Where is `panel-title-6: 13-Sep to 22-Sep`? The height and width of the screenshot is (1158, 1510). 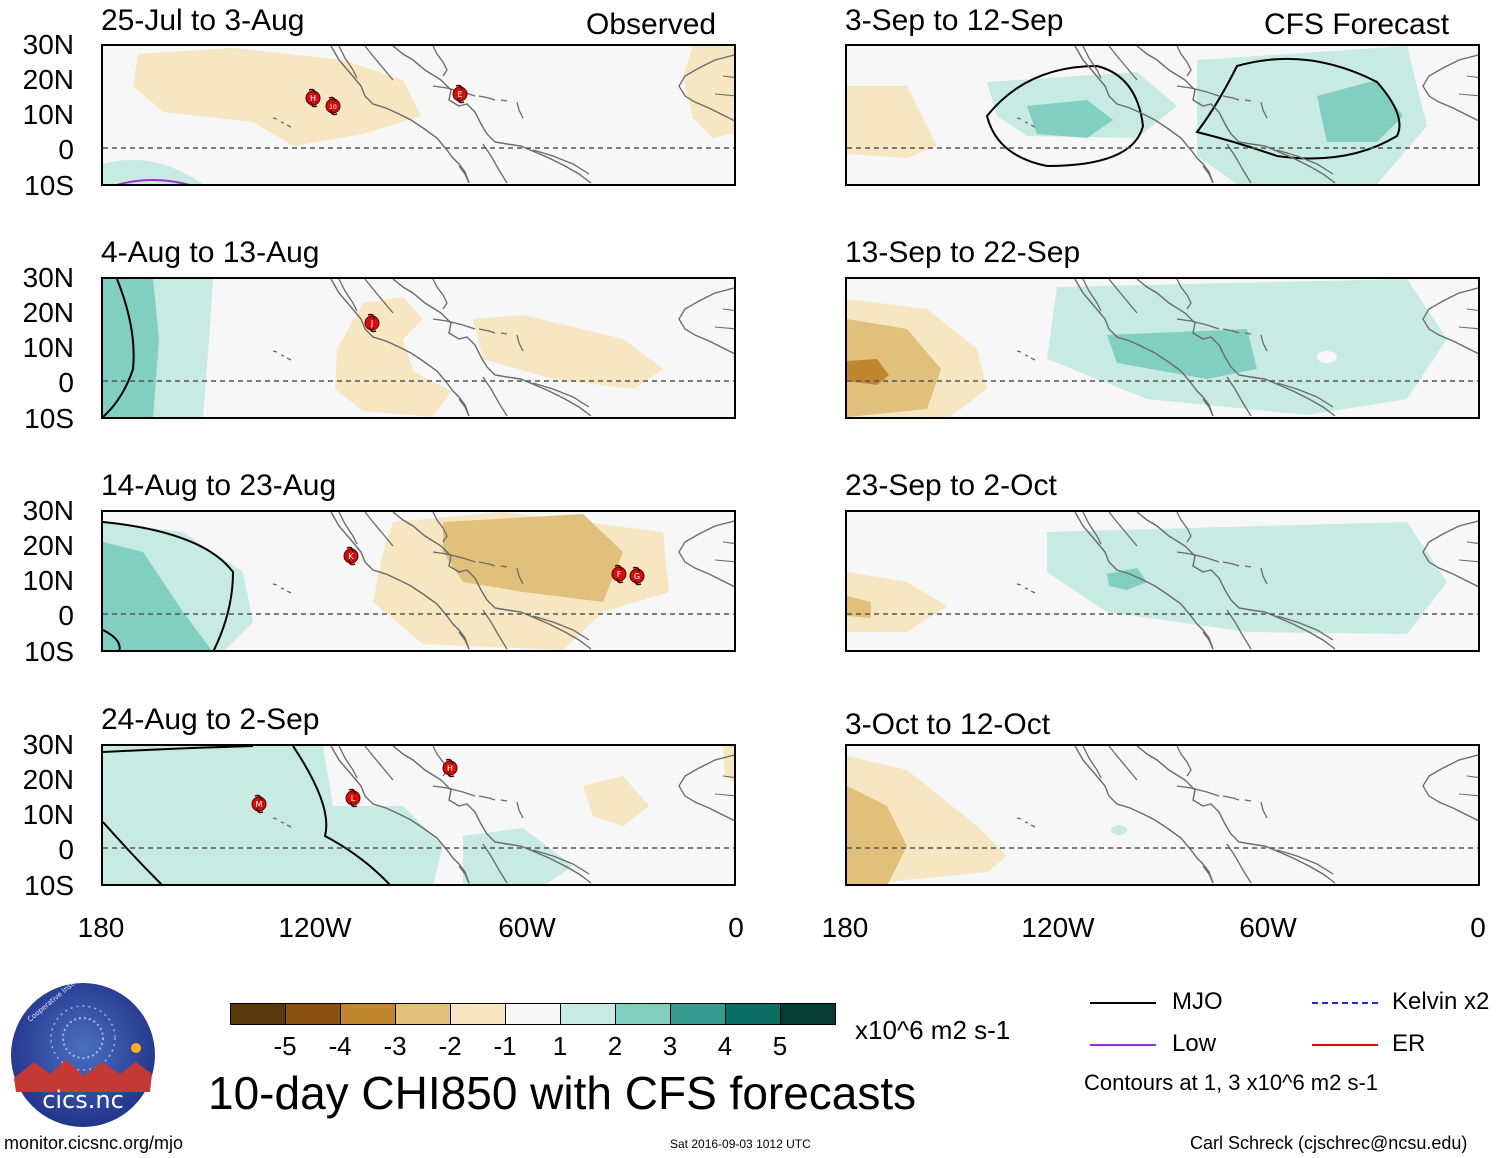
panel-title-6: 13-Sep to 22-Sep is located at coordinates (963, 252).